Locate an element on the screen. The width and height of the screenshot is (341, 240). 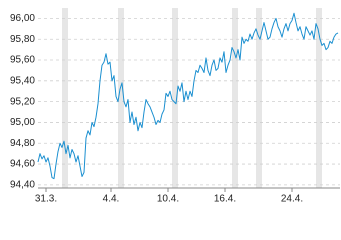
y-tick-label: 95,20 is located at coordinates (22, 101).